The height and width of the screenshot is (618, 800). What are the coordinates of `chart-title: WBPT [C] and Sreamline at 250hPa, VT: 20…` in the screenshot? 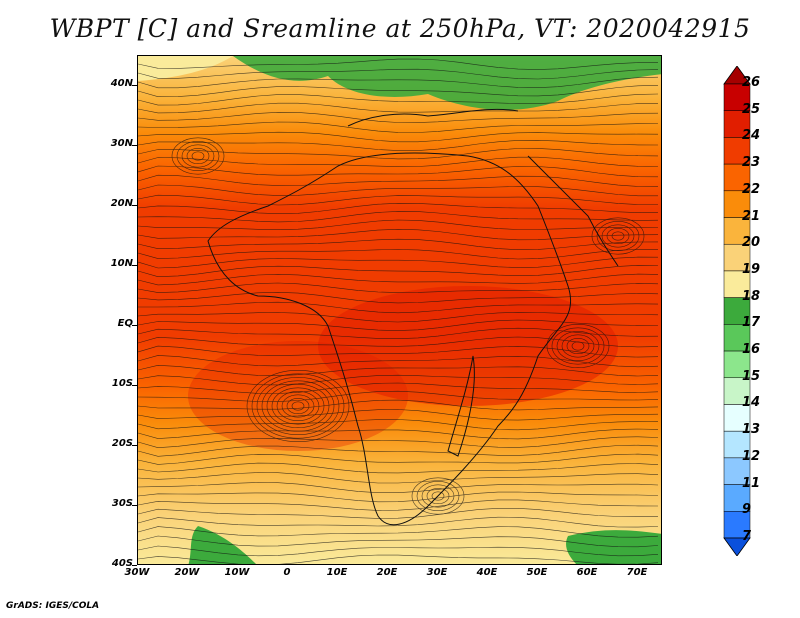 It's located at (400, 28).